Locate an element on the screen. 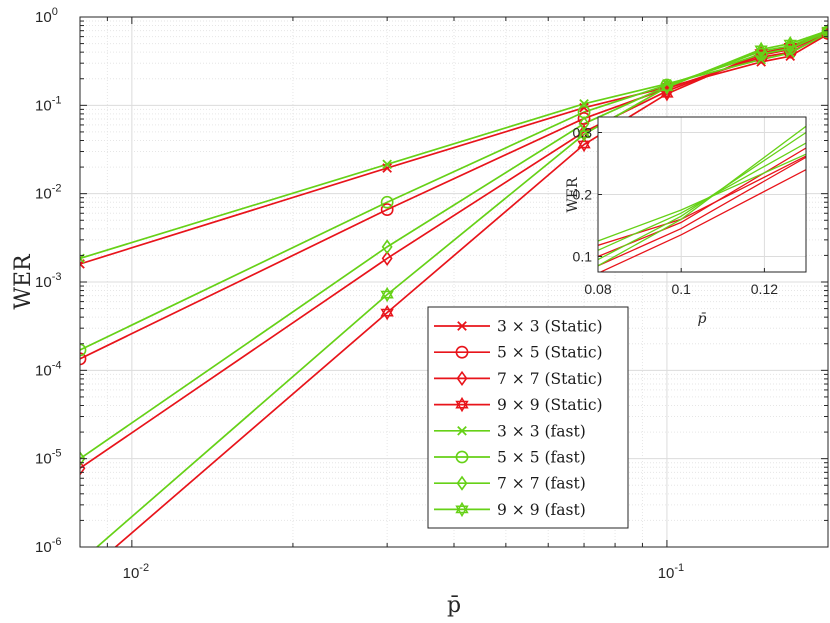  legend-item: 3 × 3 (Static) is located at coordinates (518, 327).